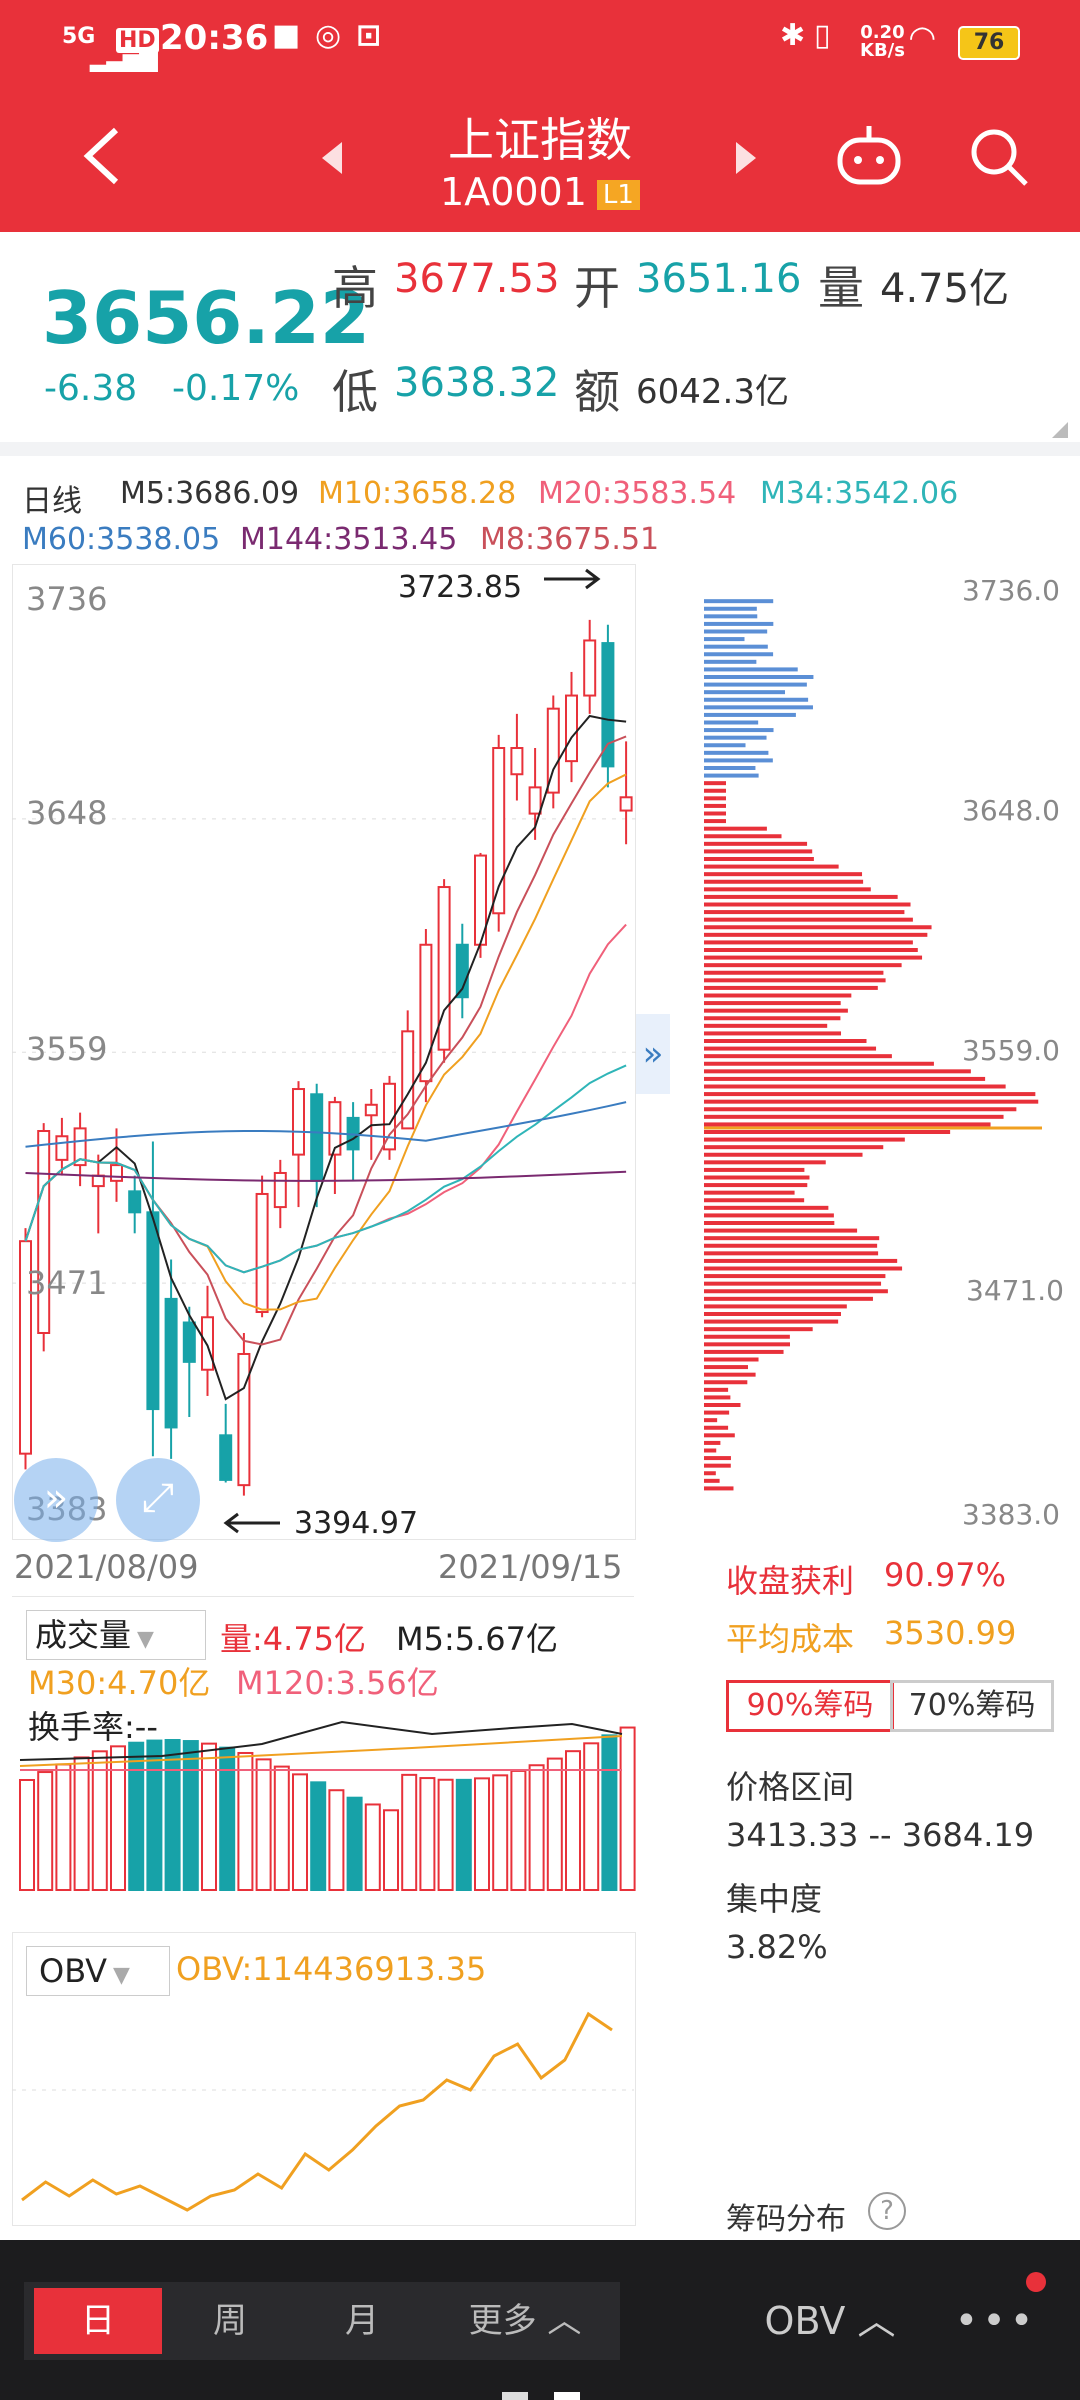 This screenshot has width=1080, height=2400. Describe the element at coordinates (121, 1975) in the screenshot. I see `dropdown-icon: ▼` at that location.